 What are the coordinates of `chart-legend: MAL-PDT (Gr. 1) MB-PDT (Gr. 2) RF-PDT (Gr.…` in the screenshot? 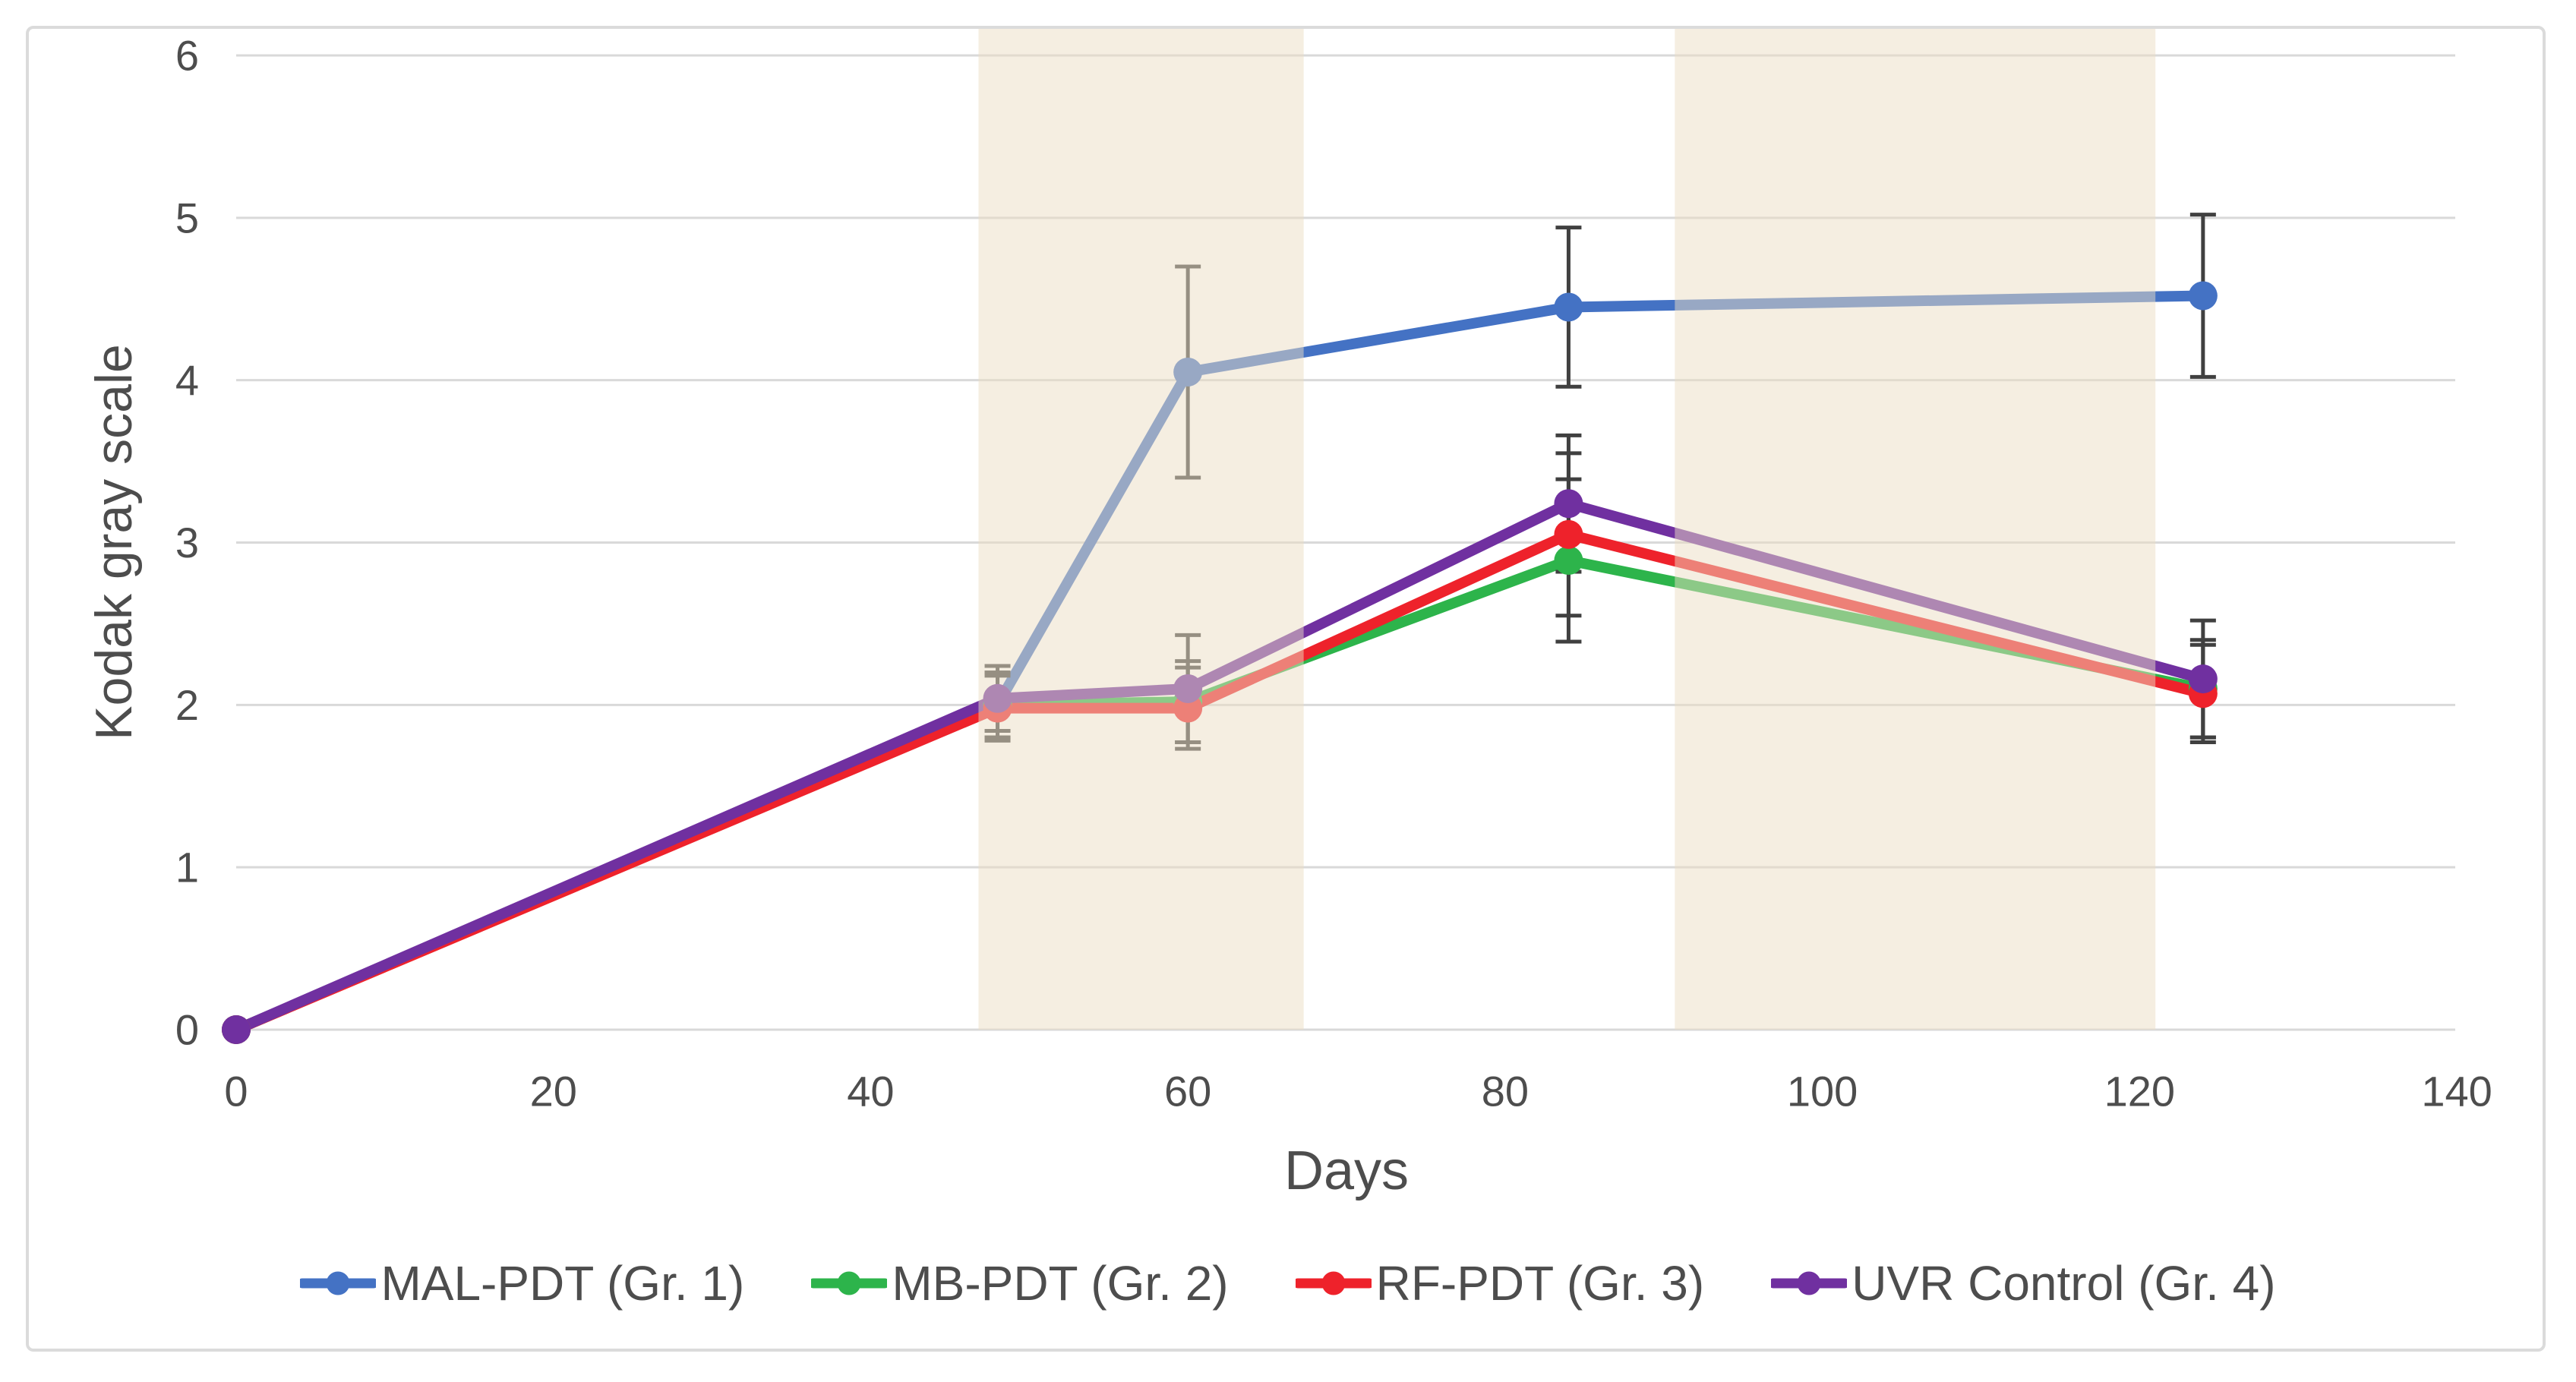 It's located at (1288, 1283).